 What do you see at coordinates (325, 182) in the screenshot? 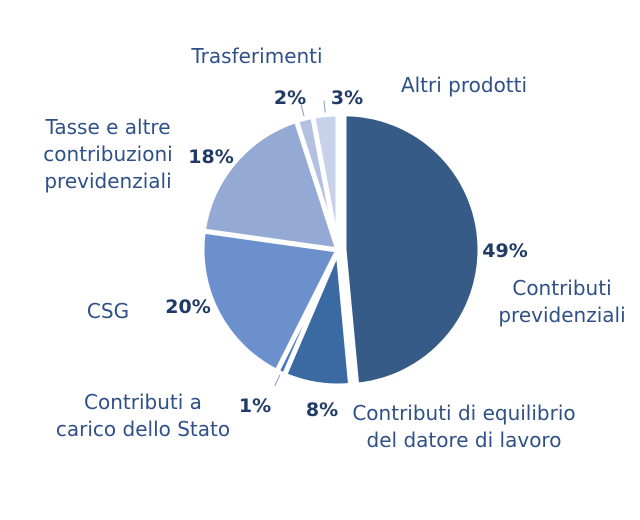
I see `pie-slice-altri-prodotti` at bounding box center [325, 182].